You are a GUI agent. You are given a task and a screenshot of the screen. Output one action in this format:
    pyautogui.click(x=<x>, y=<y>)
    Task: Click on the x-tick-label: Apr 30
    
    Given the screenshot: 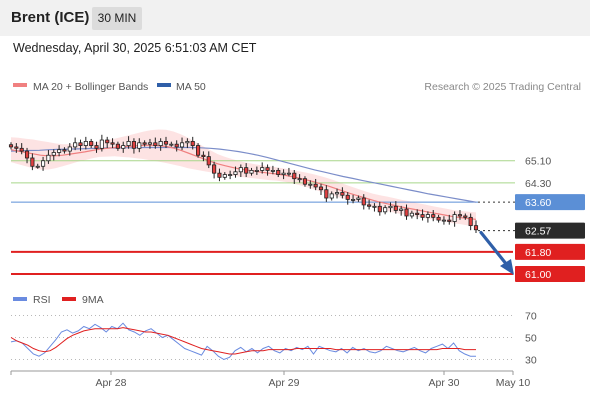 What is the action you would take?
    pyautogui.click(x=444, y=383)
    